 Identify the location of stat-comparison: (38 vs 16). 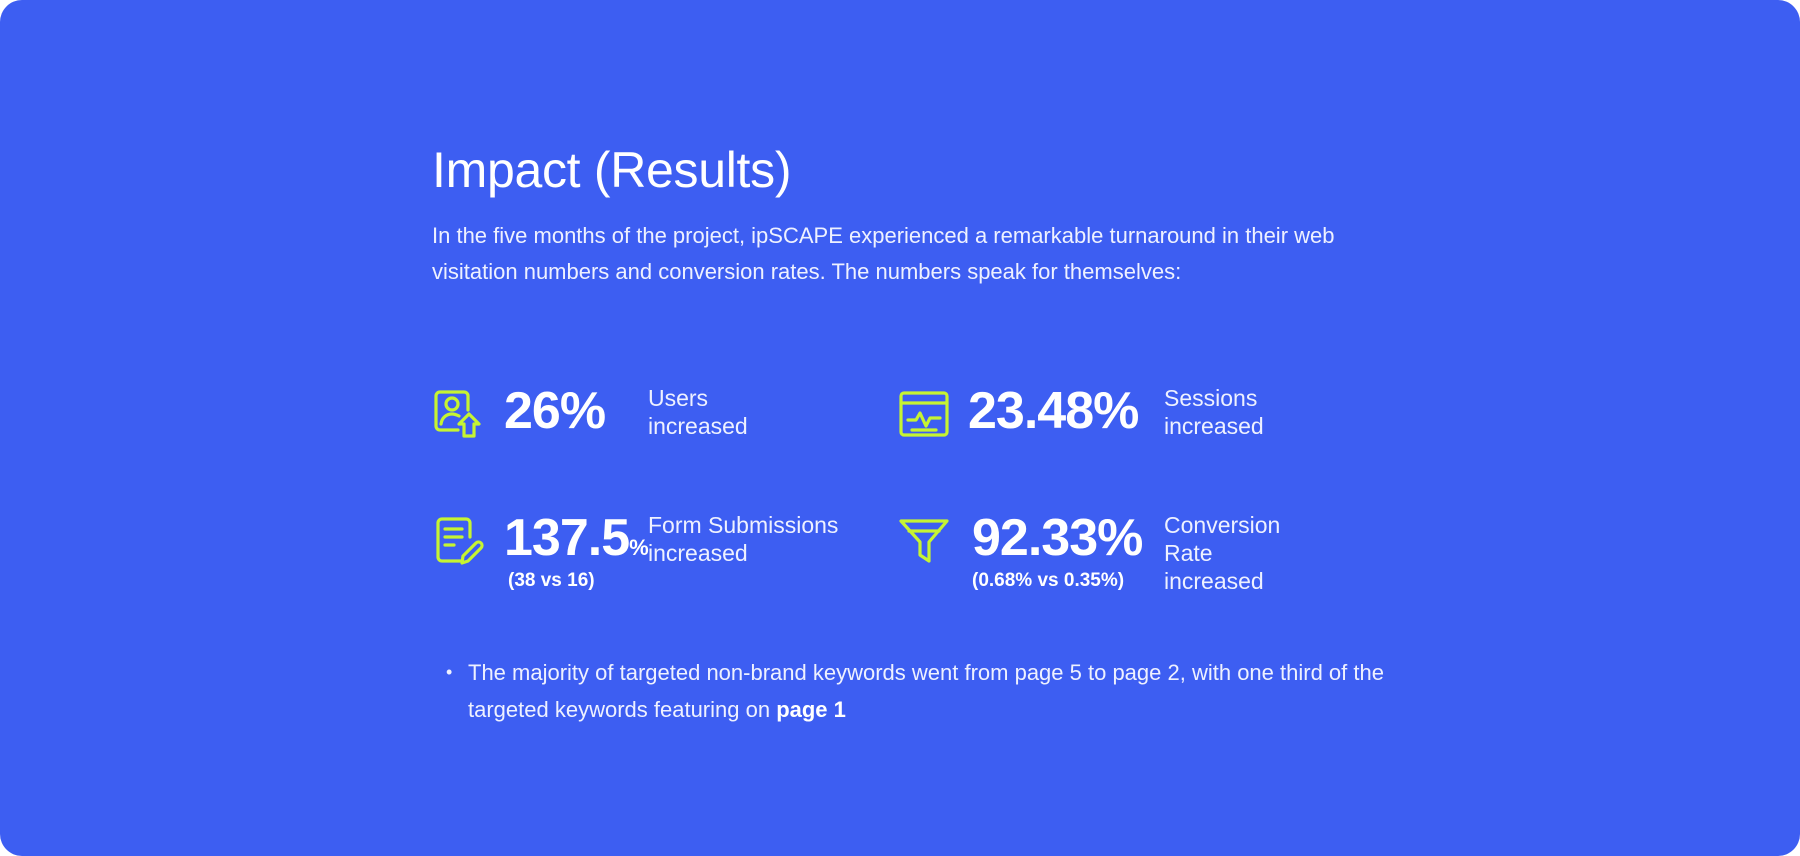
(551, 580).